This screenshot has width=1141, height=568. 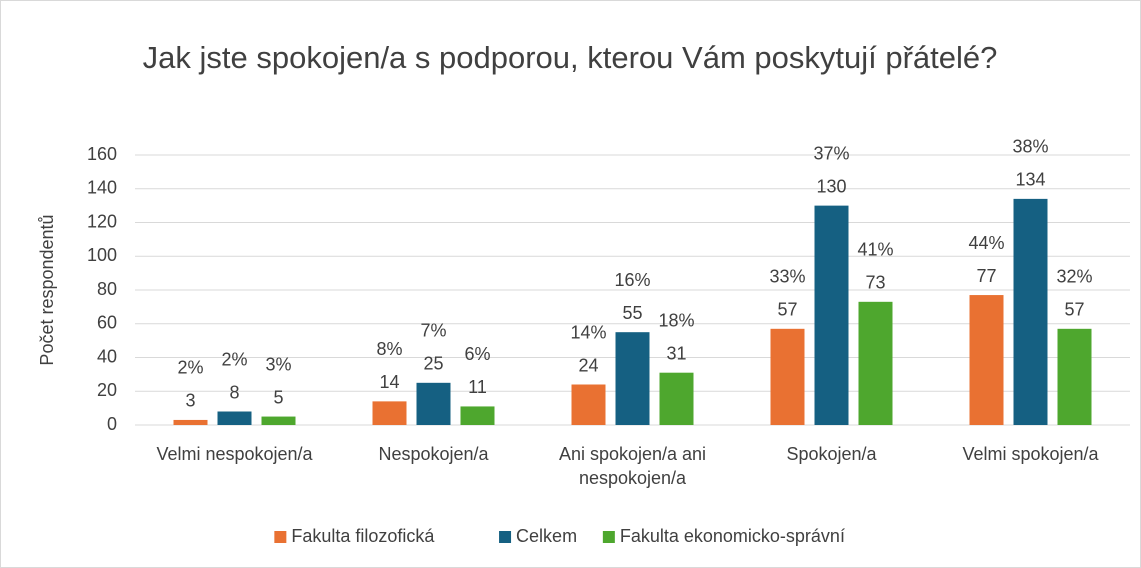 I want to click on y-tick-label: 80, so click(x=107, y=289).